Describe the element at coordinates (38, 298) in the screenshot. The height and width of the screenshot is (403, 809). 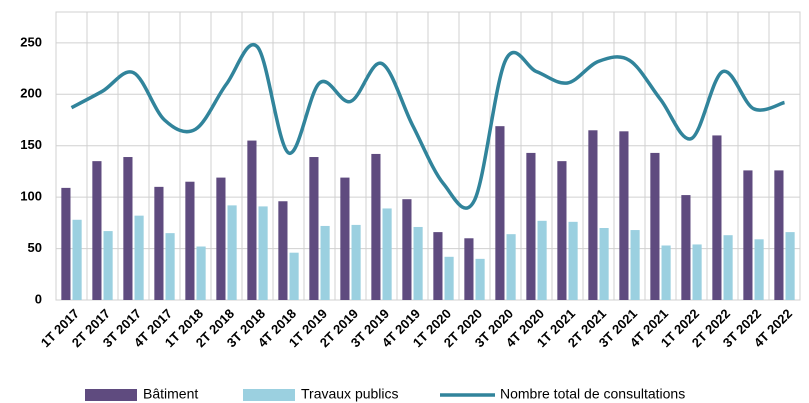
I see `y-tick-label: 0` at that location.